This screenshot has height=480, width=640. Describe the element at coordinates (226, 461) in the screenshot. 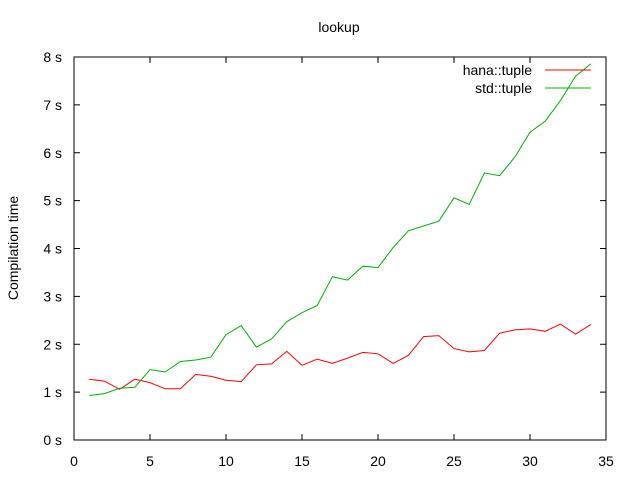

I see `x-tick-label: 10` at that location.